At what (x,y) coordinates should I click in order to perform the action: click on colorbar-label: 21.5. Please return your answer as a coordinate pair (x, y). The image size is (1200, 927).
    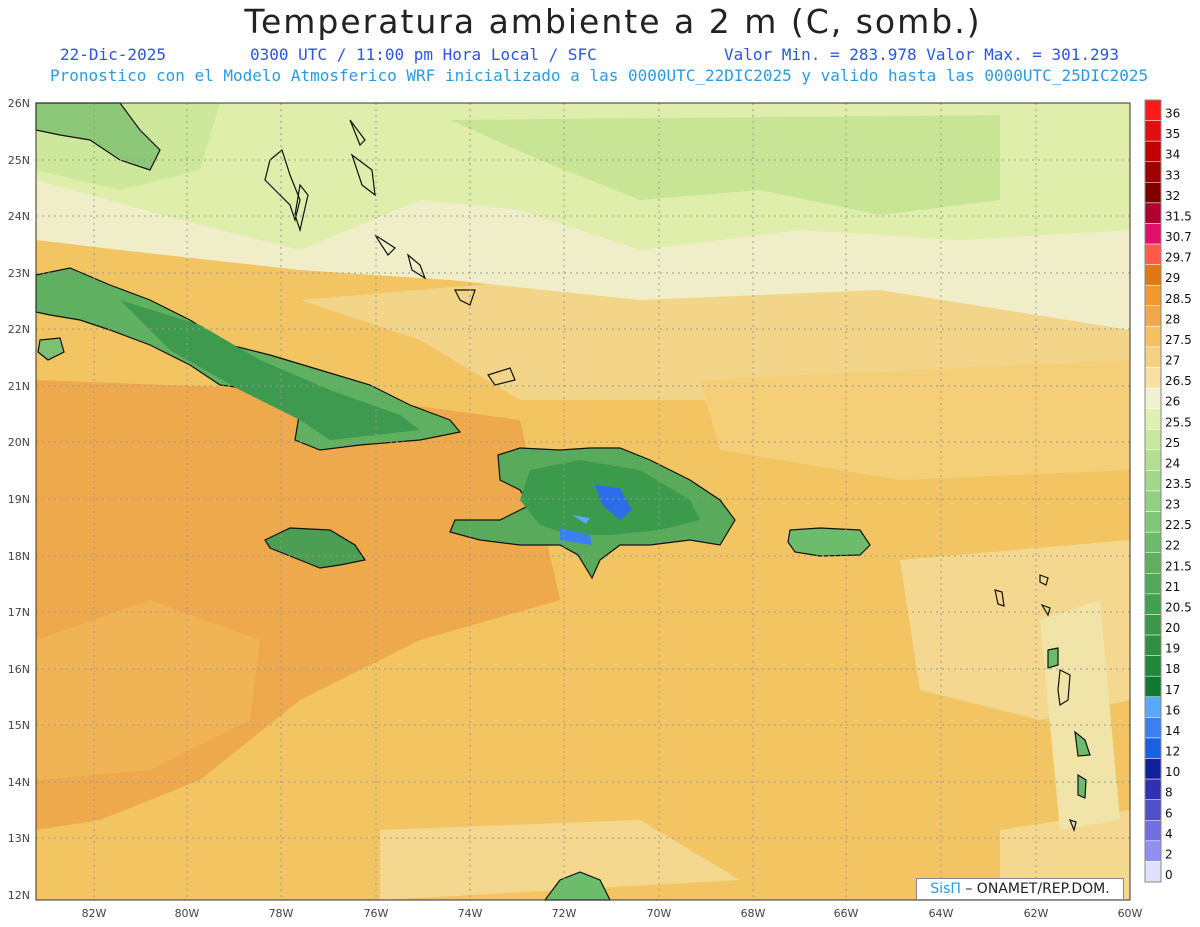
    Looking at the image, I should click on (1178, 566).